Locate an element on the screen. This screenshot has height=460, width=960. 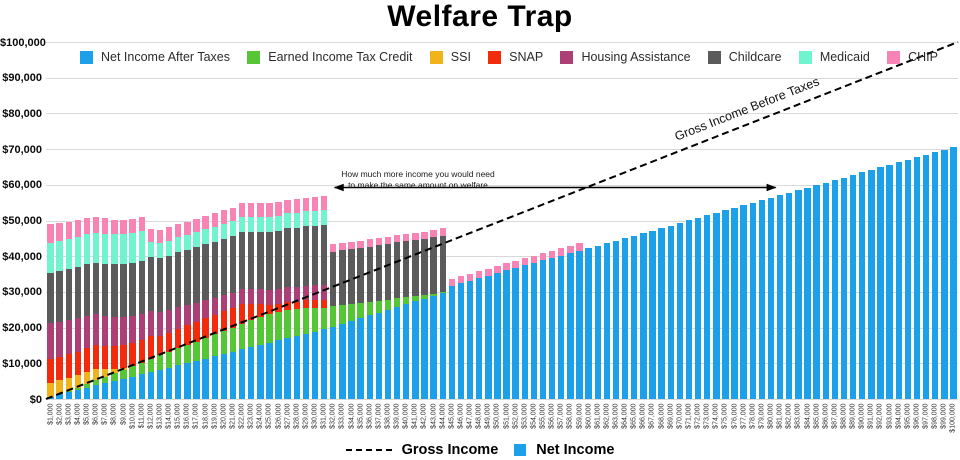
chart-title: Welfare Trap is located at coordinates (480, 16).